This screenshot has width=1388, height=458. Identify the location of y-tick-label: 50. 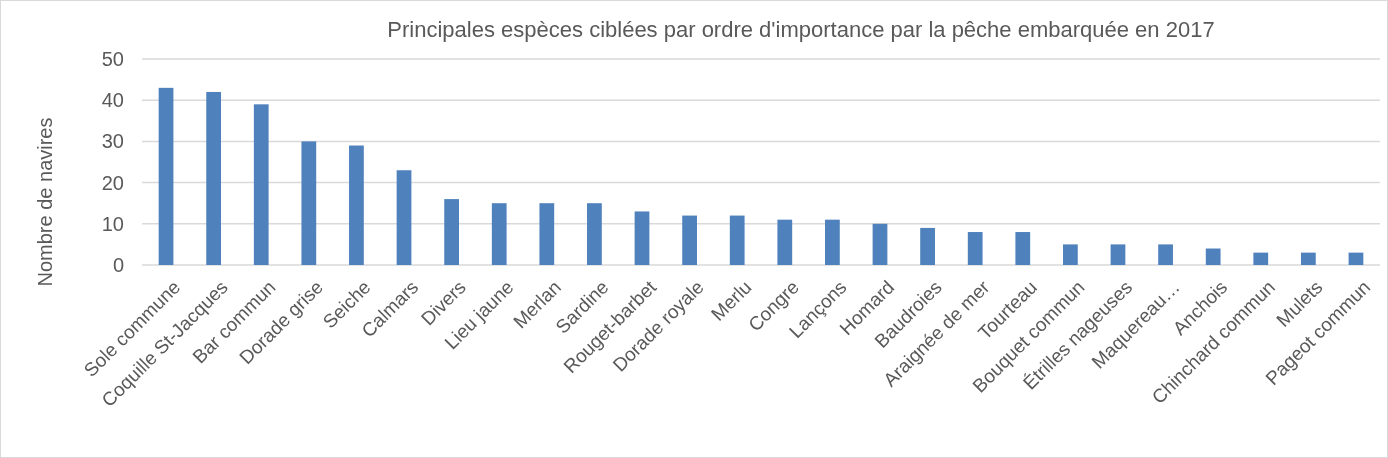
(112, 59).